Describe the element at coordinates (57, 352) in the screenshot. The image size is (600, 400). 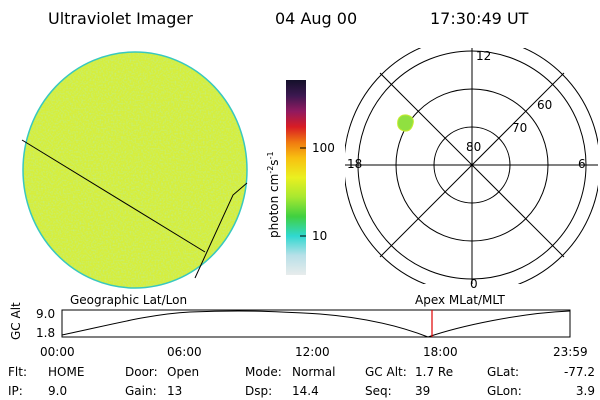
I see `x-tick-label: 00:00` at that location.